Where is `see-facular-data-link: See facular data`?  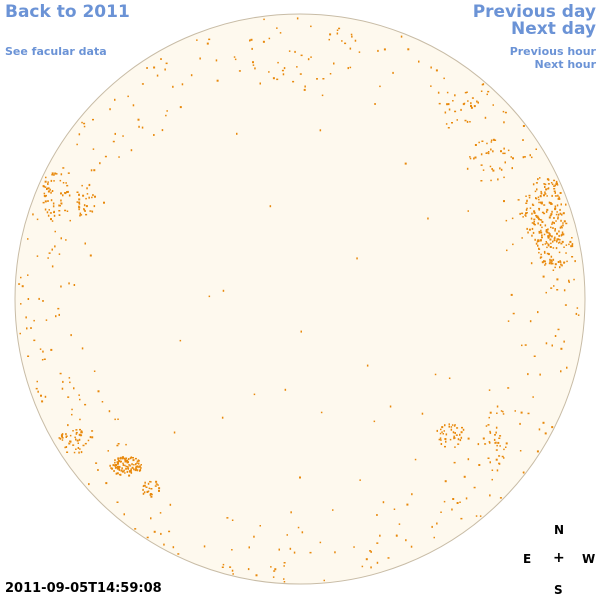 see-facular-data-link: See facular data is located at coordinates (56, 51).